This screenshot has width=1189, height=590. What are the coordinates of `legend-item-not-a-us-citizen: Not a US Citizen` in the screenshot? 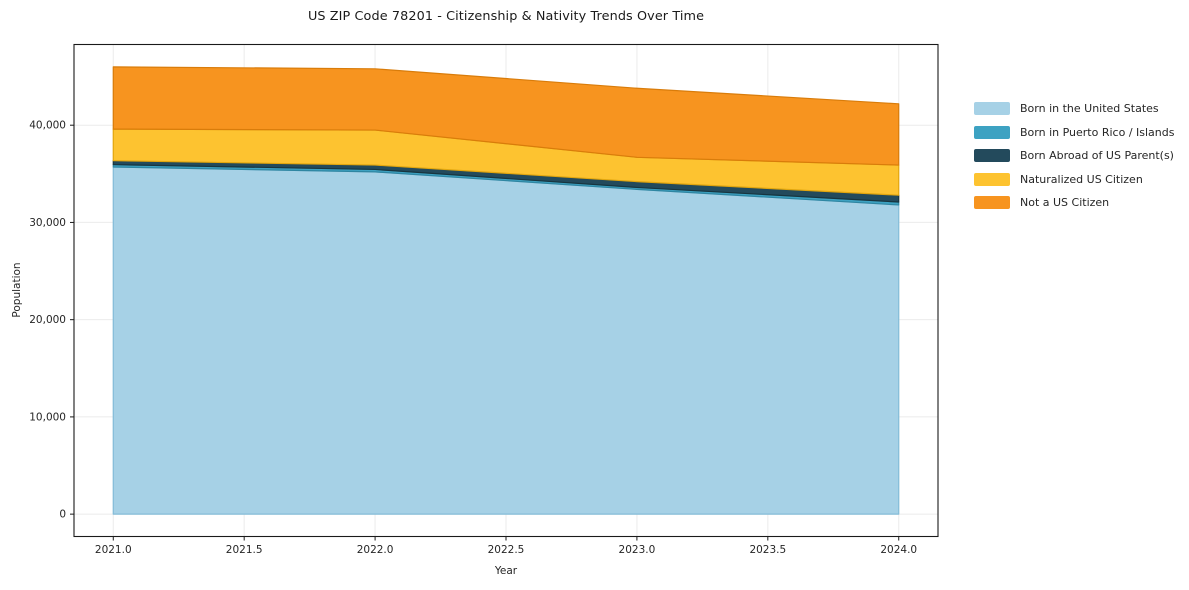 It's located at (1074, 202).